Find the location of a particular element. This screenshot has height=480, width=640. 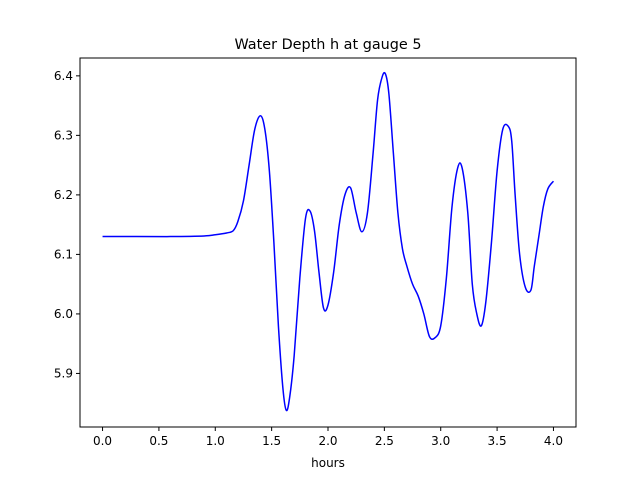

x-tick-label: 0.5 is located at coordinates (158, 441).